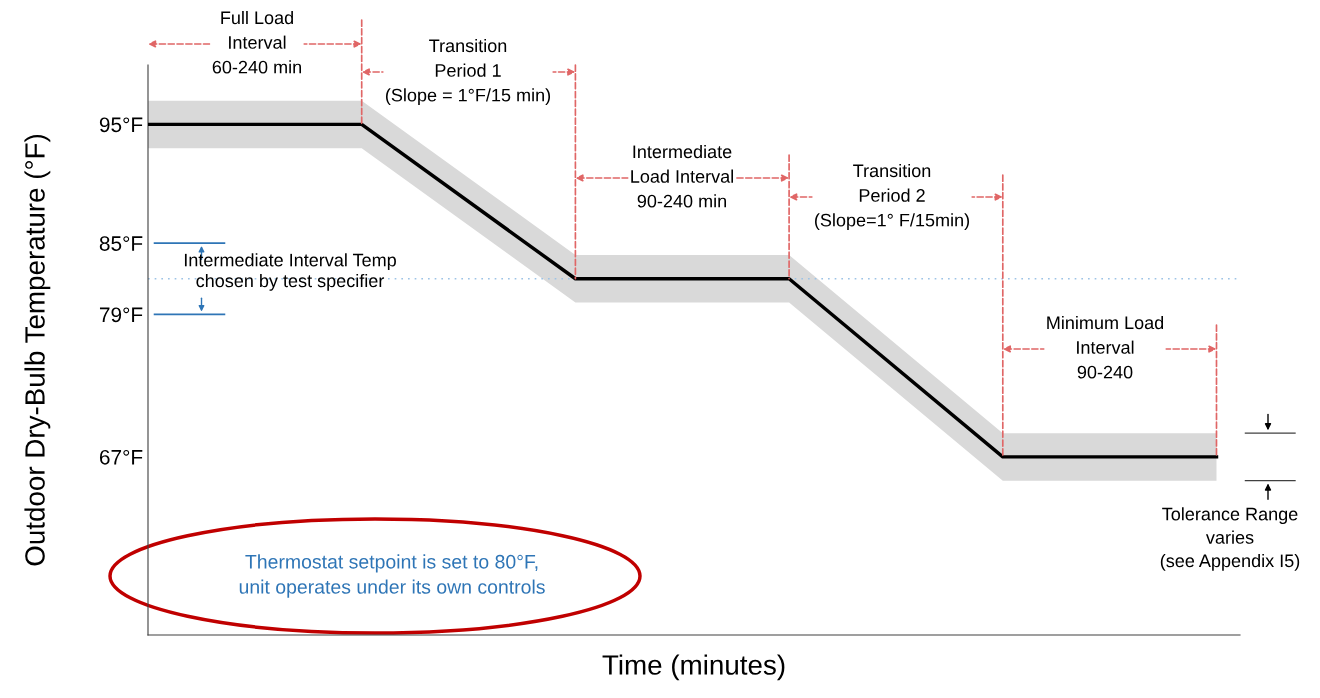 The width and height of the screenshot is (1320, 698). I want to click on annotation: Thermostat setpoint is set to 80°F, unit operates under its own controls, so click(392, 576).